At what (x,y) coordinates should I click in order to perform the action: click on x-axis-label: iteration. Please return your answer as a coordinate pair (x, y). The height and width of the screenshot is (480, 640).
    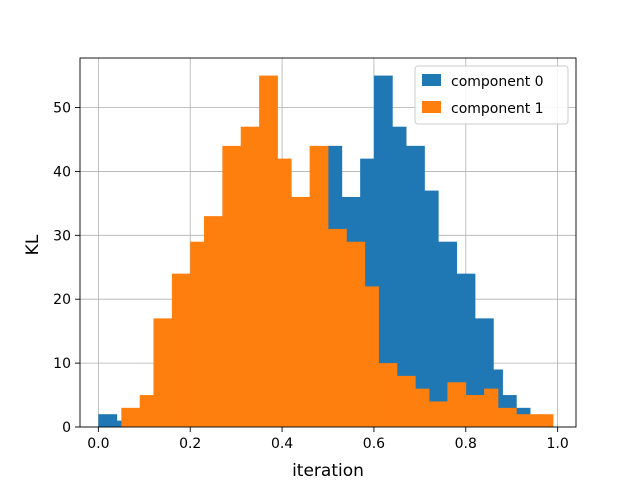
    Looking at the image, I should click on (328, 470).